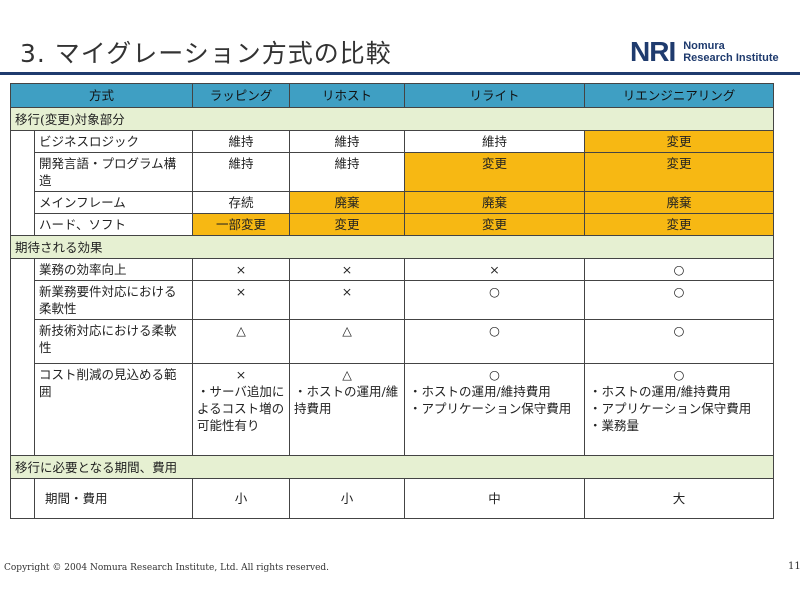 The image size is (800, 600). I want to click on slide-title: 3. マイグレーション方式の比較, so click(206, 53).